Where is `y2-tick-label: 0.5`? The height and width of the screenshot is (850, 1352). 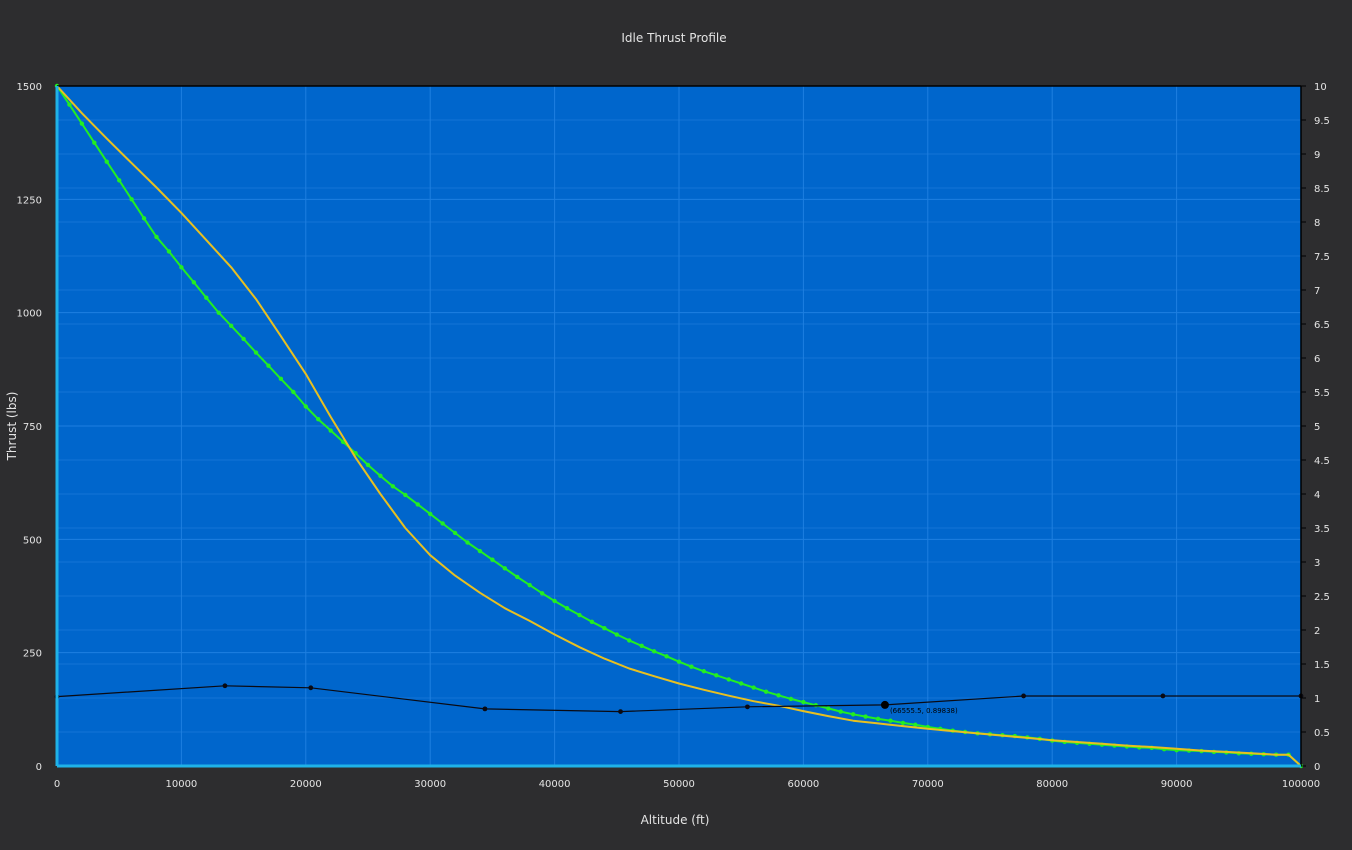
y2-tick-label: 0.5 is located at coordinates (1322, 733).